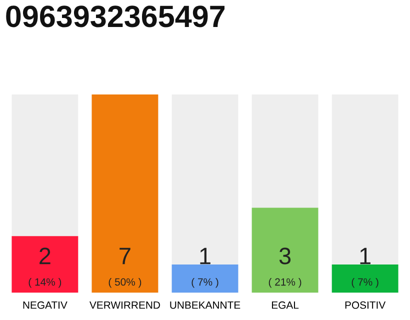  Describe the element at coordinates (125, 268) in the screenshot. I see `data-label: 7 ( 50% )` at that location.